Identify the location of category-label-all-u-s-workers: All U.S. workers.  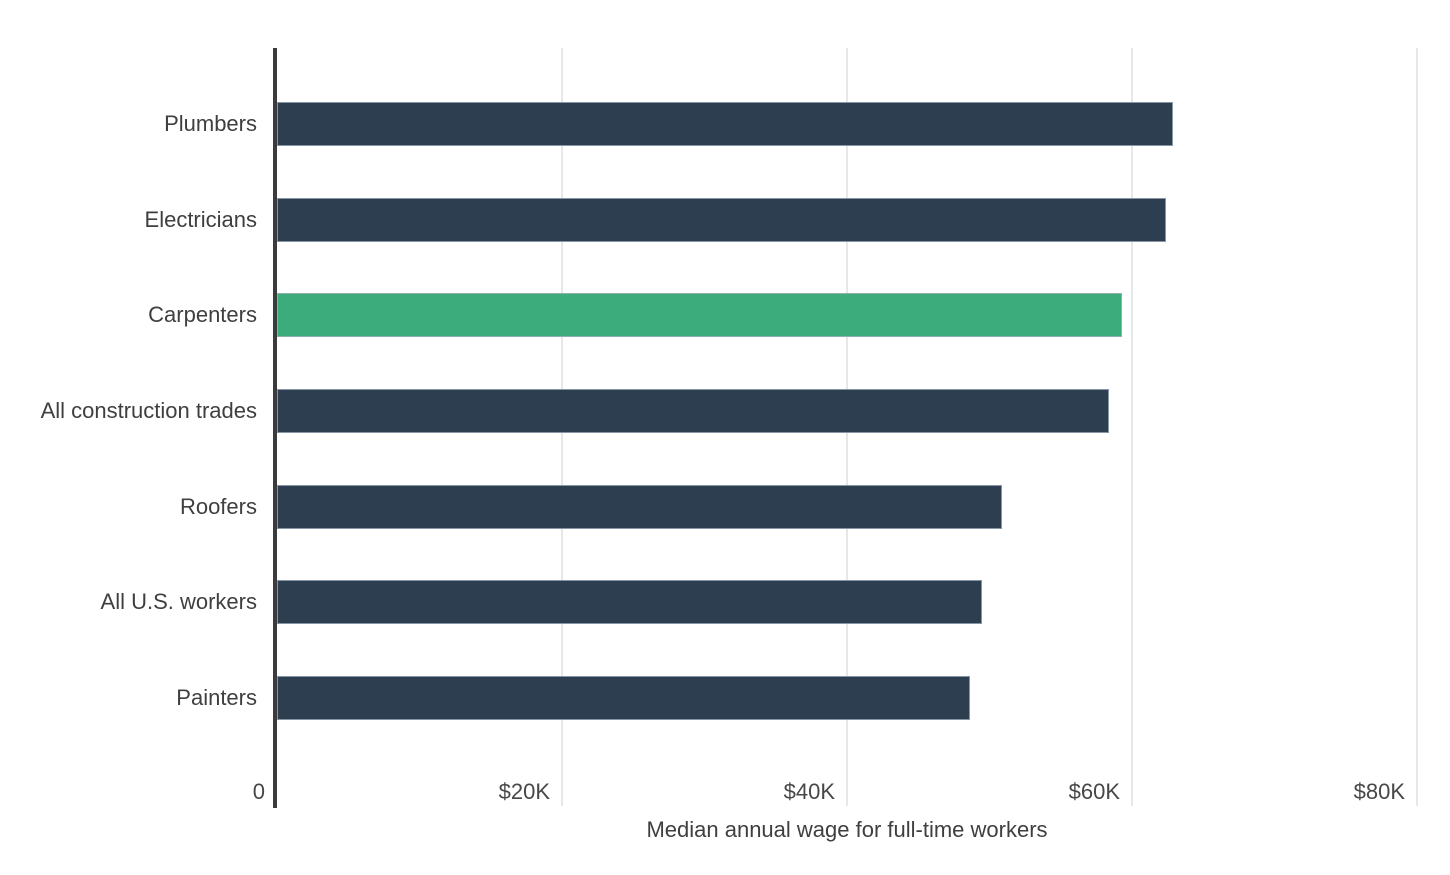
(178, 602).